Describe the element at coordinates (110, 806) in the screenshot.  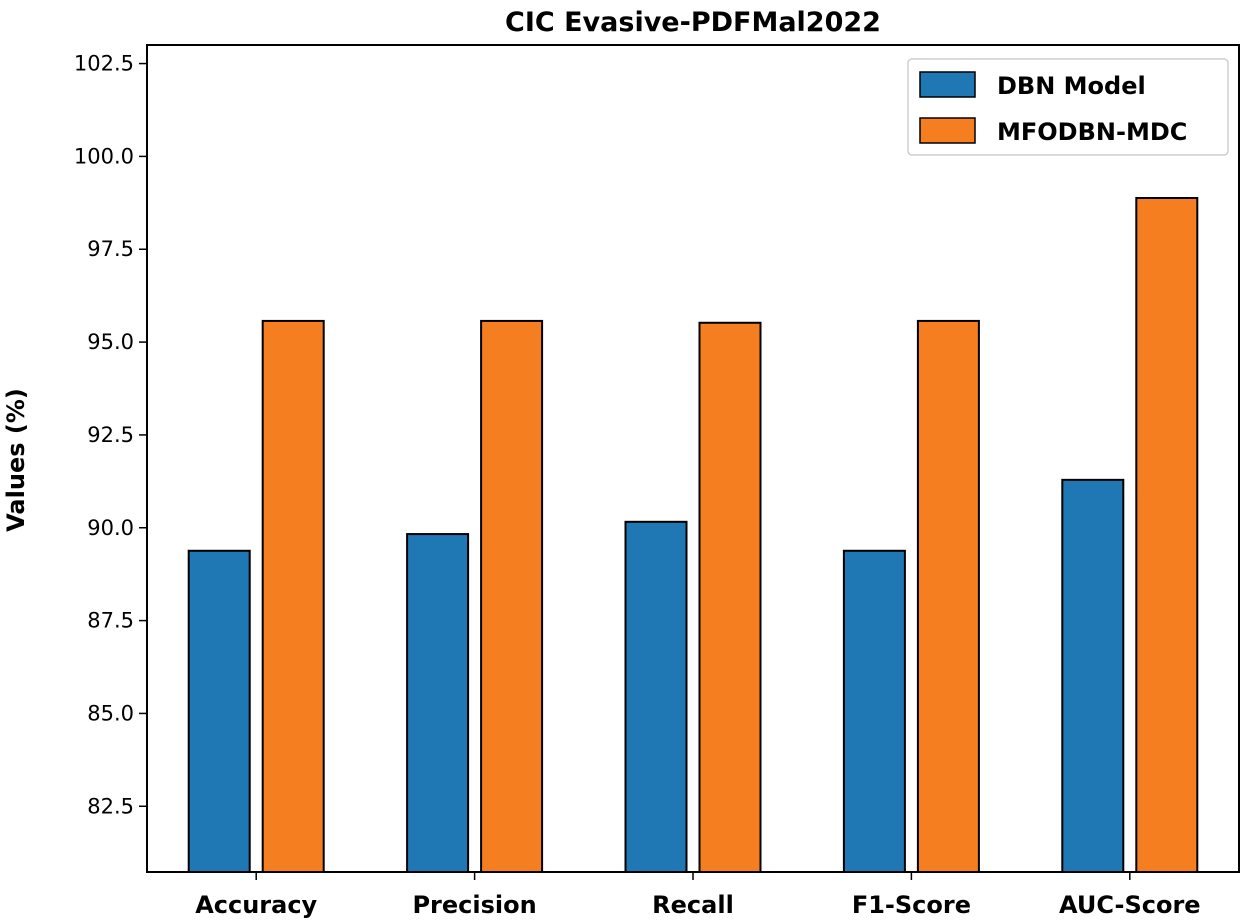
I see `y-tick-label: 82.5` at that location.